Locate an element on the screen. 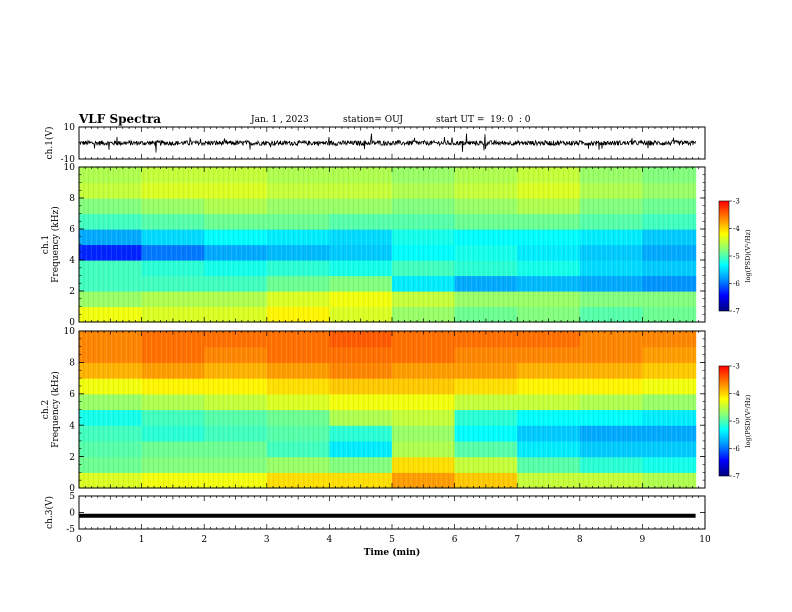  ch3-waveform-ytick-label: 0 is located at coordinates (72, 514).